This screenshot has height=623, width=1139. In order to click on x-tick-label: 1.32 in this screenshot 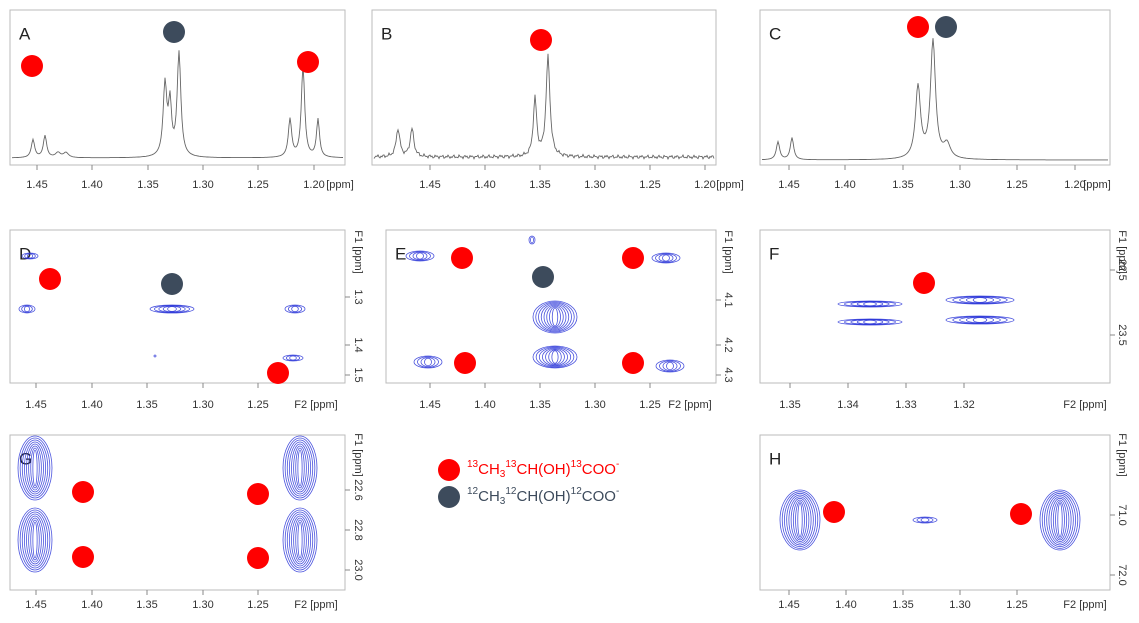, I will do `click(963, 405)`.